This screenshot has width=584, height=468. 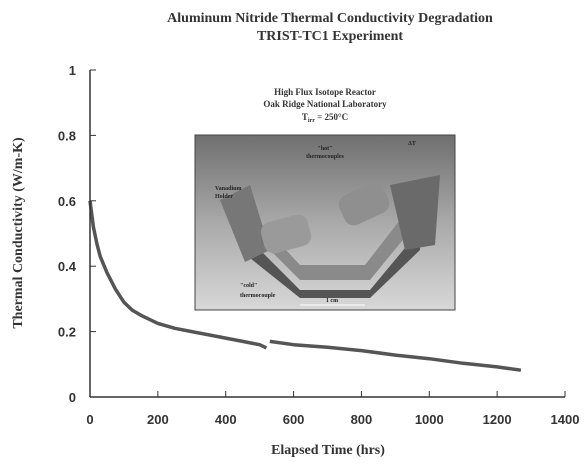 I want to click on annotation-part: irr, so click(x=311, y=121).